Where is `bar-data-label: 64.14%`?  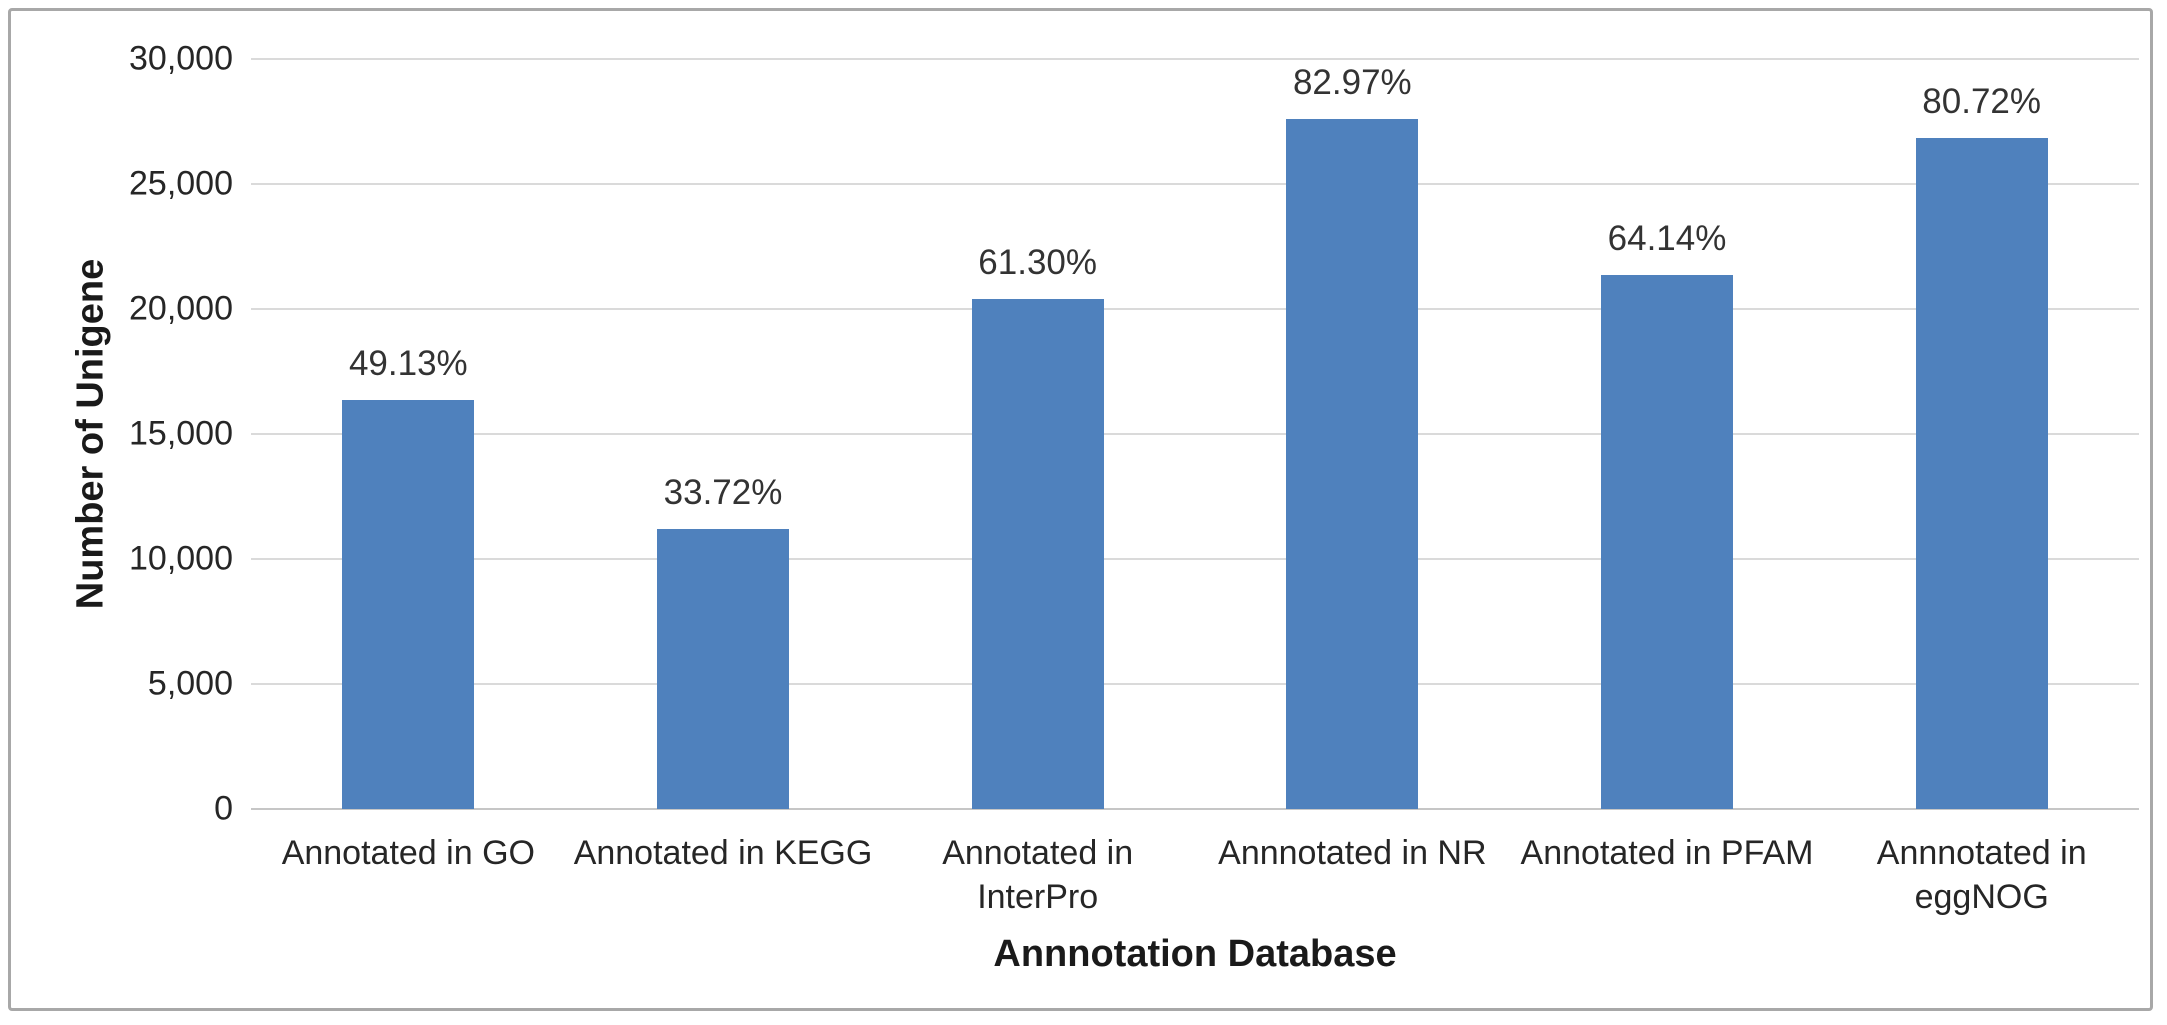 bar-data-label: 64.14% is located at coordinates (1667, 239).